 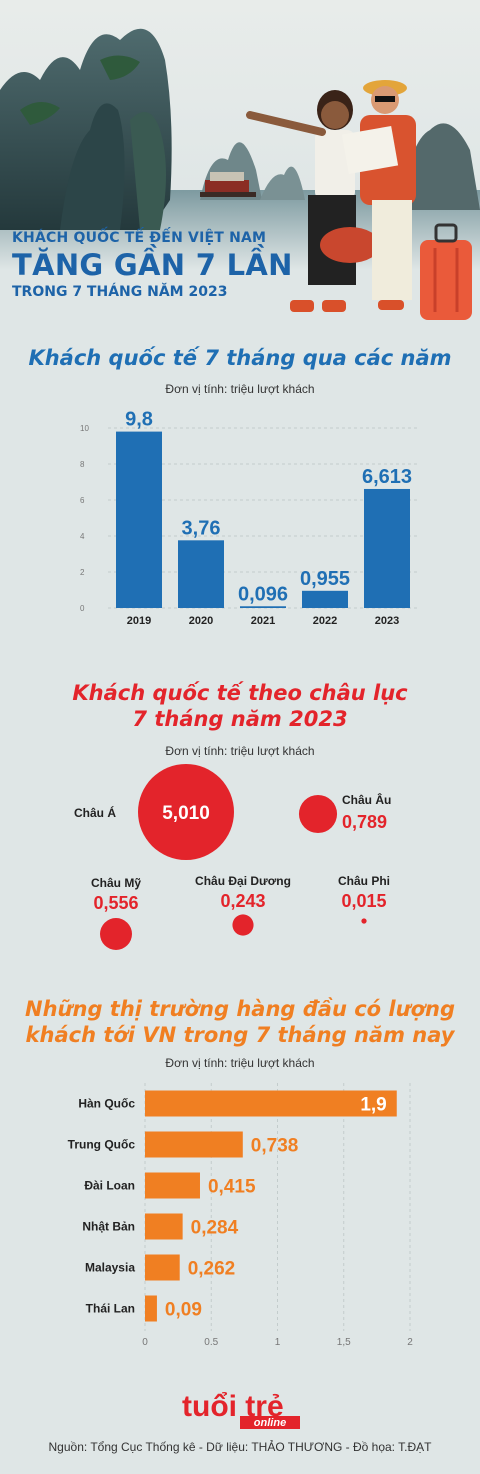 What do you see at coordinates (373, 1105) in the screenshot?
I see `bar-value-label: 1,9` at bounding box center [373, 1105].